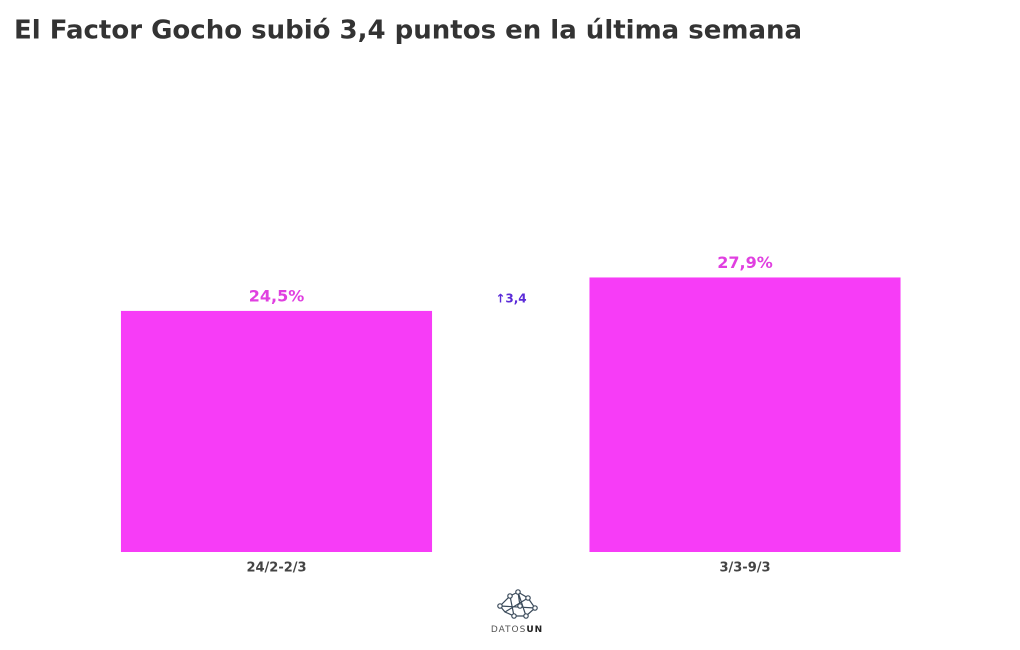 This screenshot has width=1020, height=650. I want to click on logo-text-bold: UN, so click(534, 630).